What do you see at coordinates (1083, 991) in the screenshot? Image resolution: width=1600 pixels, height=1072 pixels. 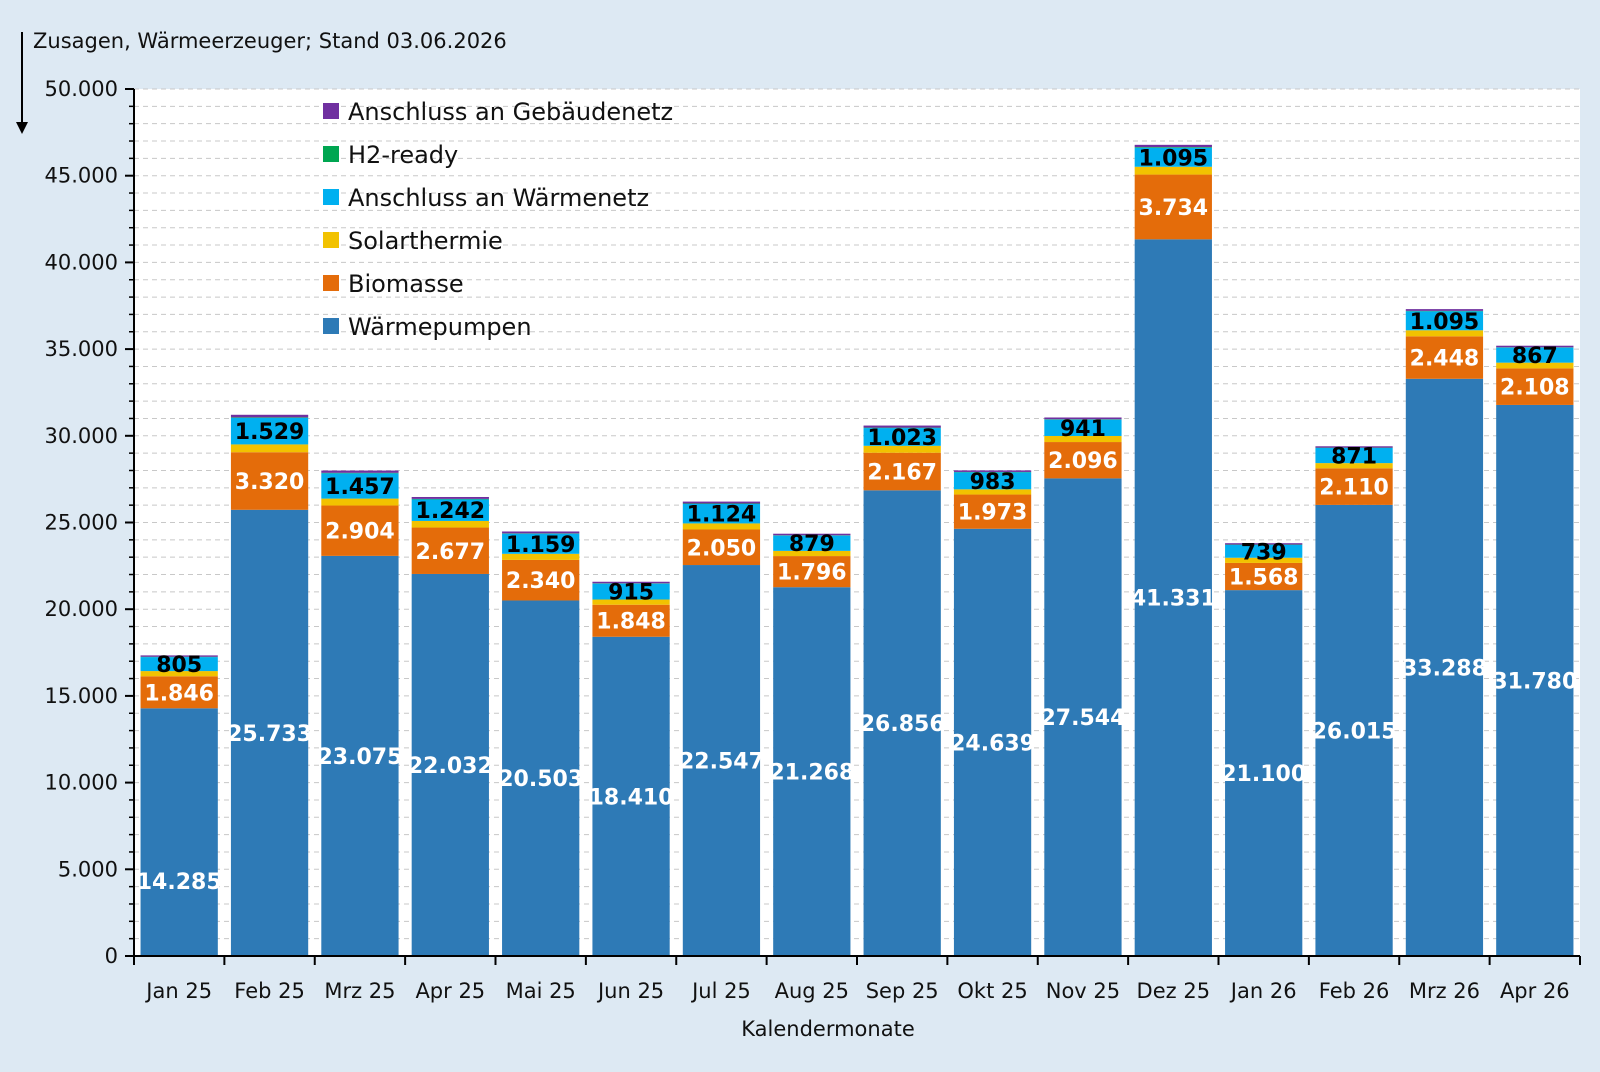 I see `x-tick-label: Nov 25` at bounding box center [1083, 991].